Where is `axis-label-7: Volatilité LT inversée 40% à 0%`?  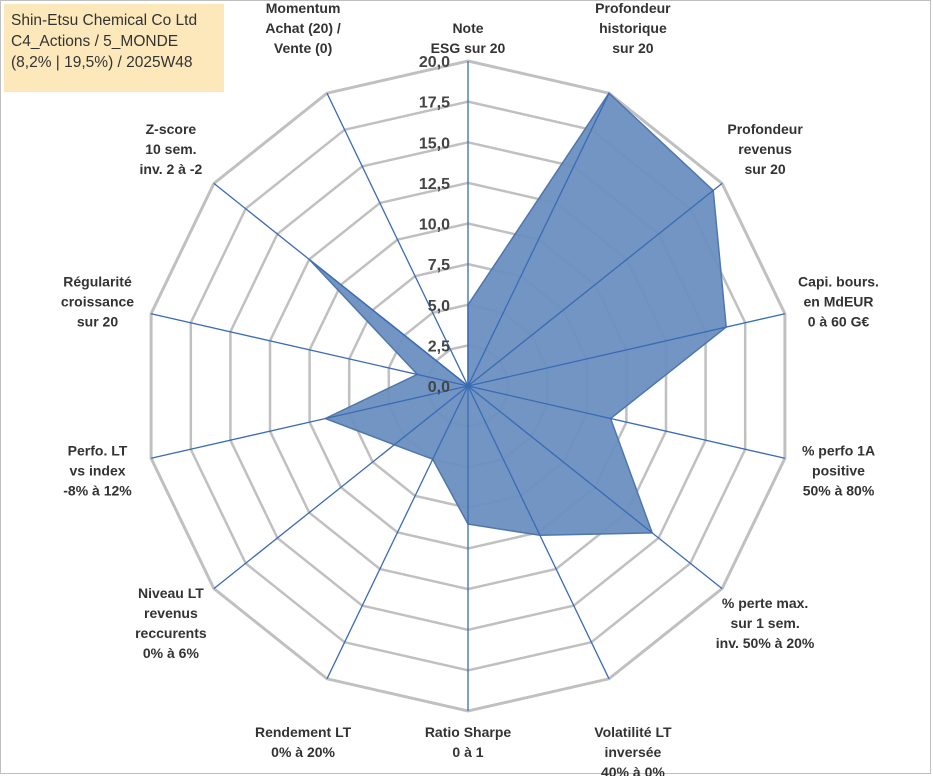 axis-label-7: Volatilité LT inversée 40% à 0% is located at coordinates (633, 750).